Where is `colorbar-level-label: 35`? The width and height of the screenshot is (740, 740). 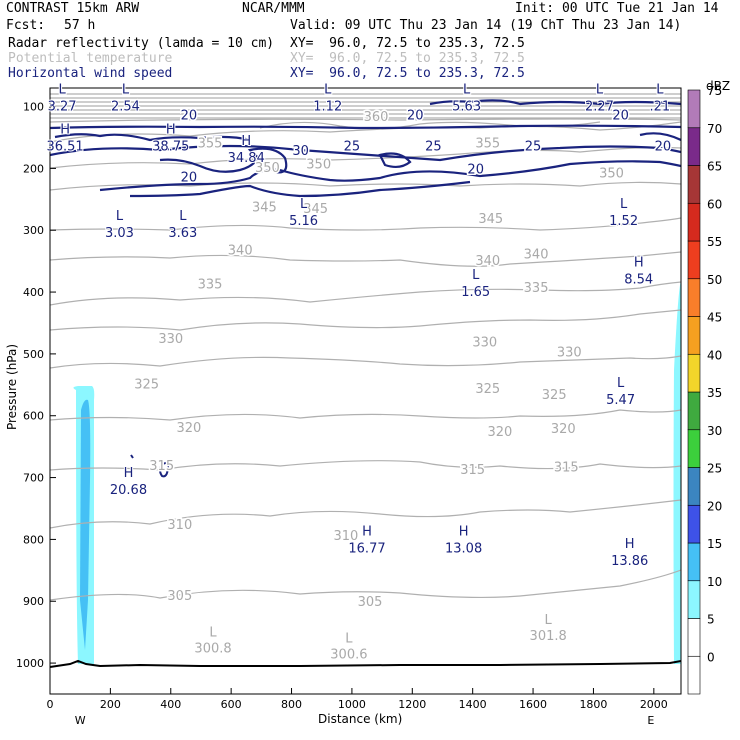
colorbar-level-label: 35 is located at coordinates (714, 393).